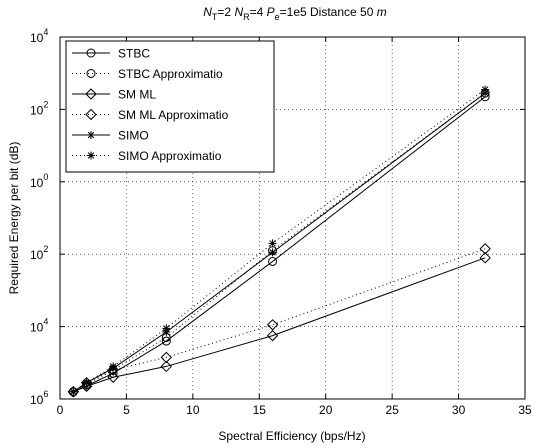  I want to click on title-part-8: =1e5 Distance 50, so click(328, 12).